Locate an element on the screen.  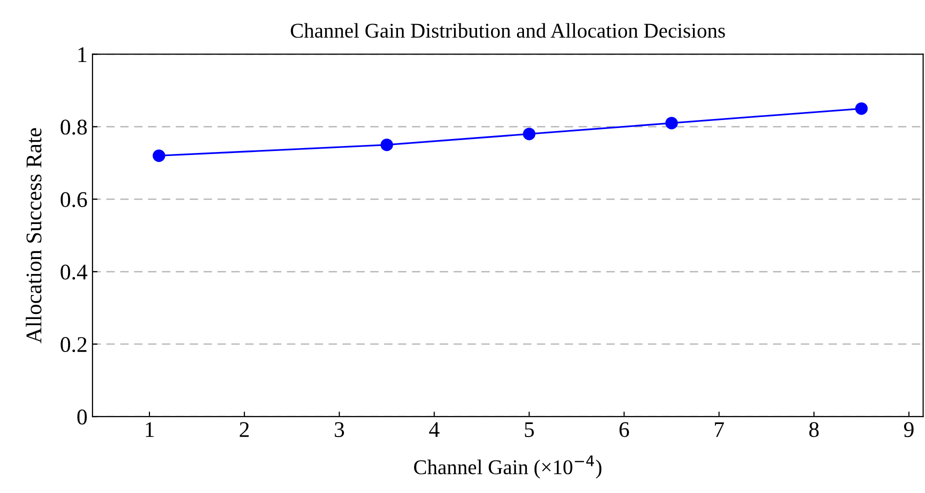
x-tick-label: 6 is located at coordinates (625, 430).